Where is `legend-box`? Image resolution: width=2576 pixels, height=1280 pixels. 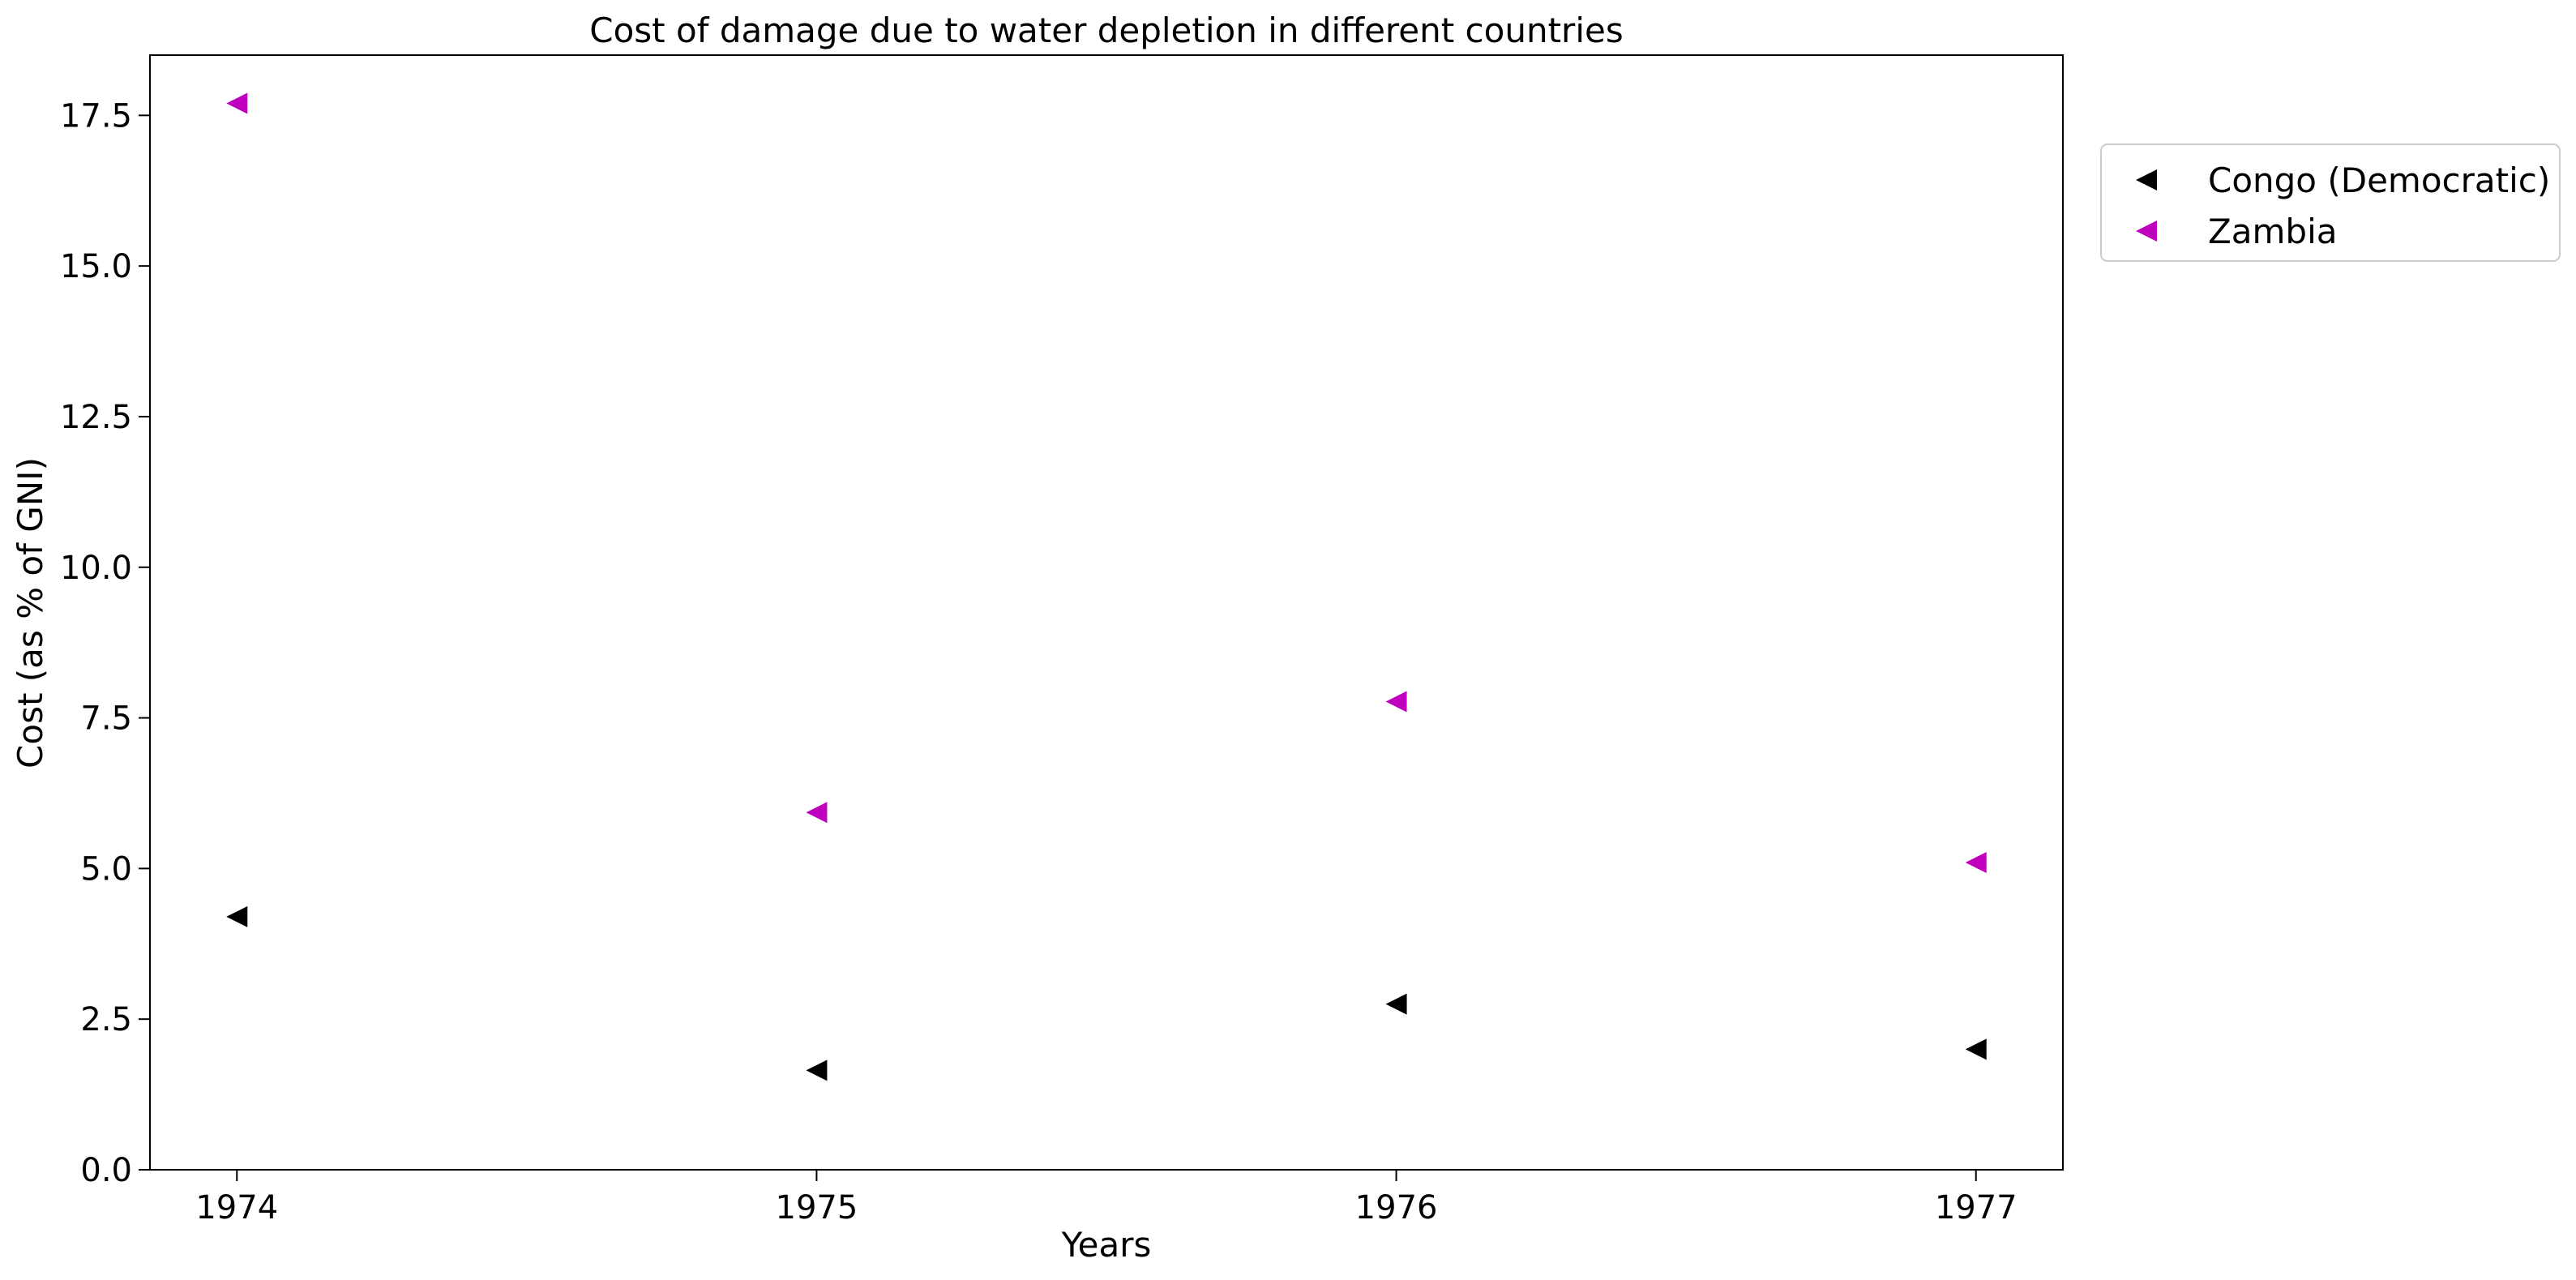
legend-box is located at coordinates (2330, 202).